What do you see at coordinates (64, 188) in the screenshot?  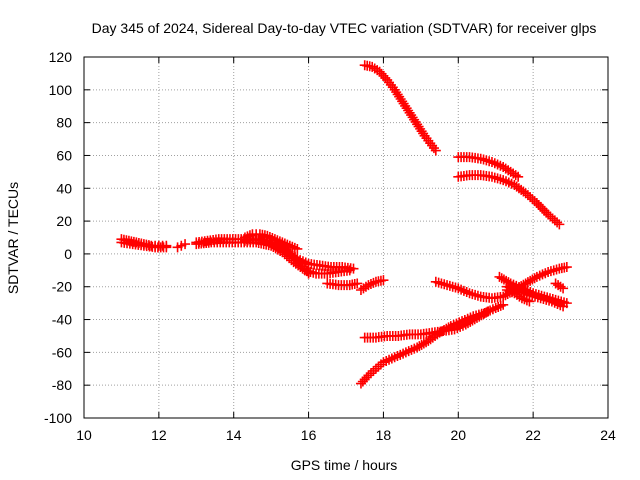 I see `y-tick-label: 40` at bounding box center [64, 188].